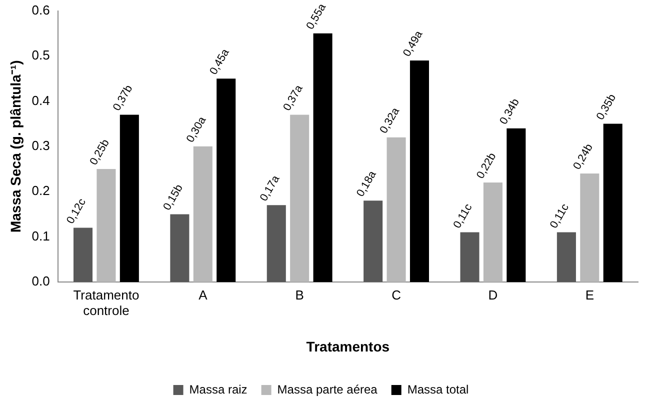 The height and width of the screenshot is (410, 646). What do you see at coordinates (299, 294) in the screenshot?
I see `x-tick-label: B` at bounding box center [299, 294].